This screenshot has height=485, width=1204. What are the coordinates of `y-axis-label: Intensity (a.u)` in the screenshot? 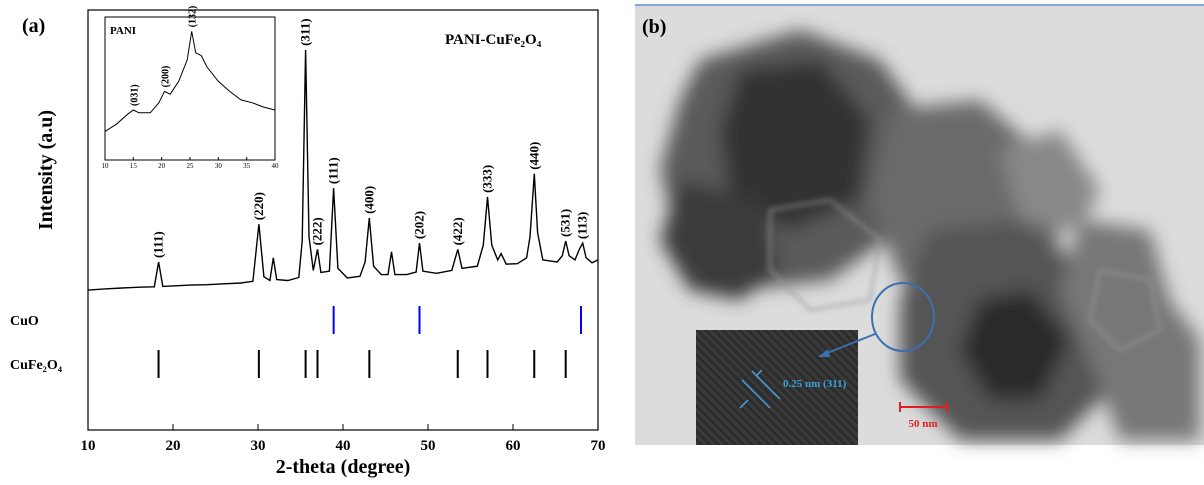 It's located at (46, 170).